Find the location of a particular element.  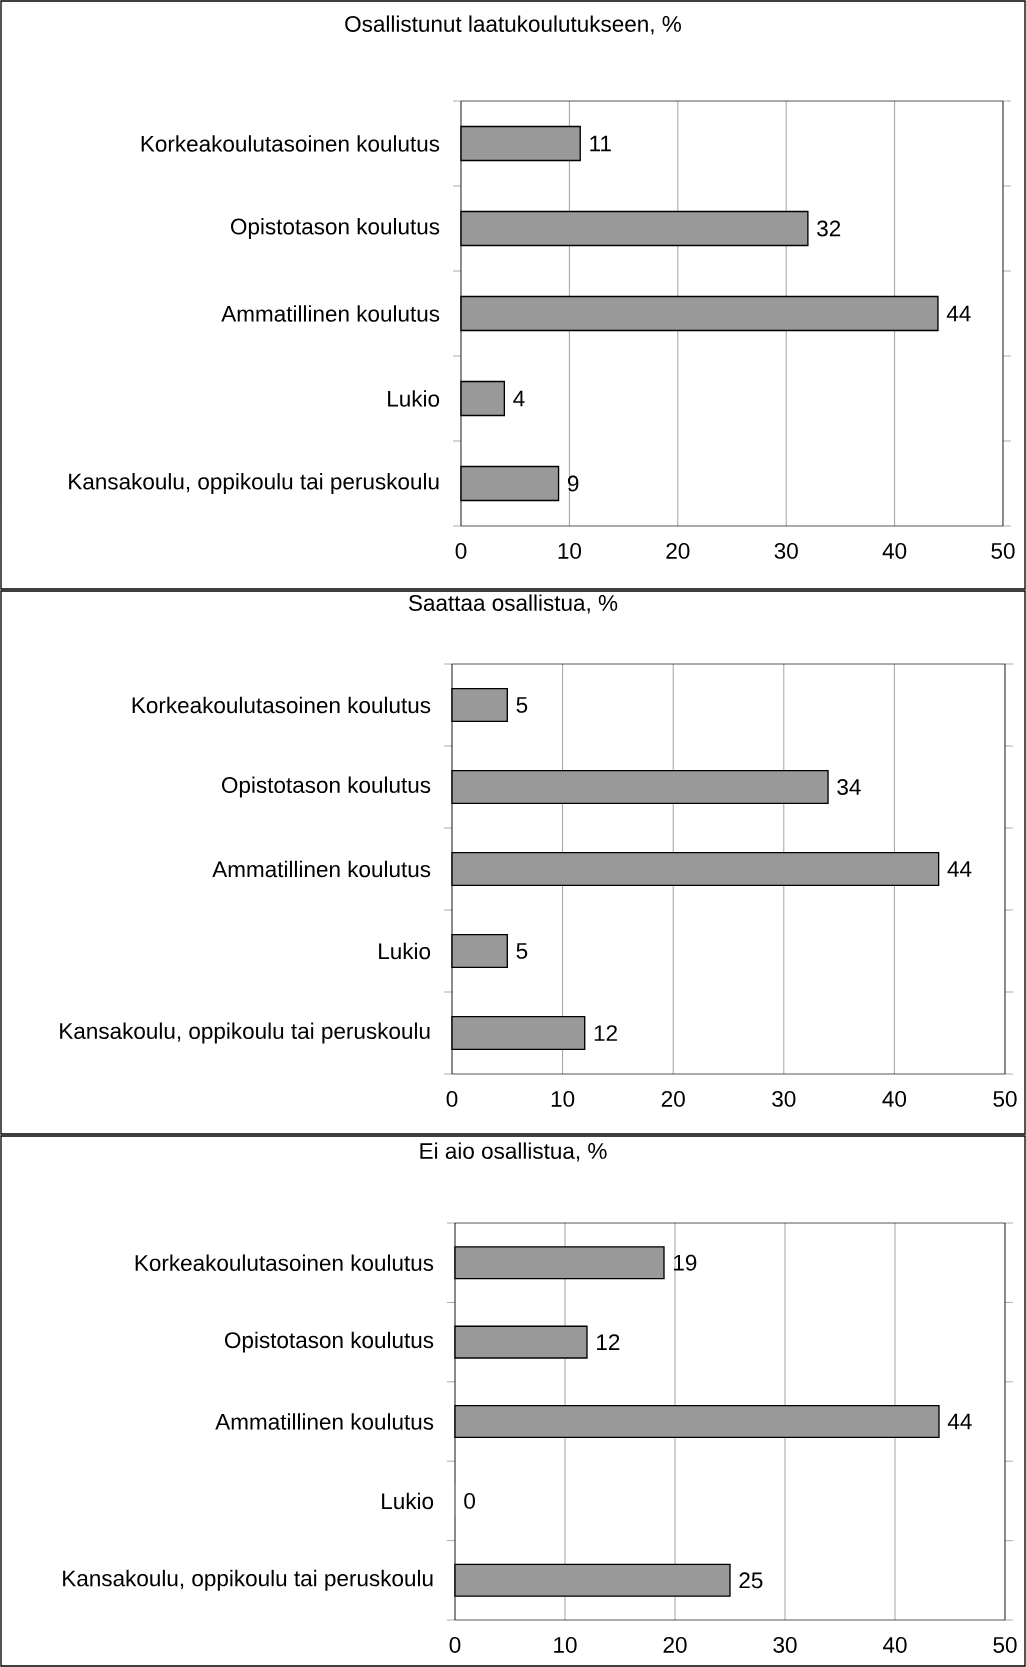

chart-title: Osallistunut laatukoulutukseen, % is located at coordinates (513, 25).